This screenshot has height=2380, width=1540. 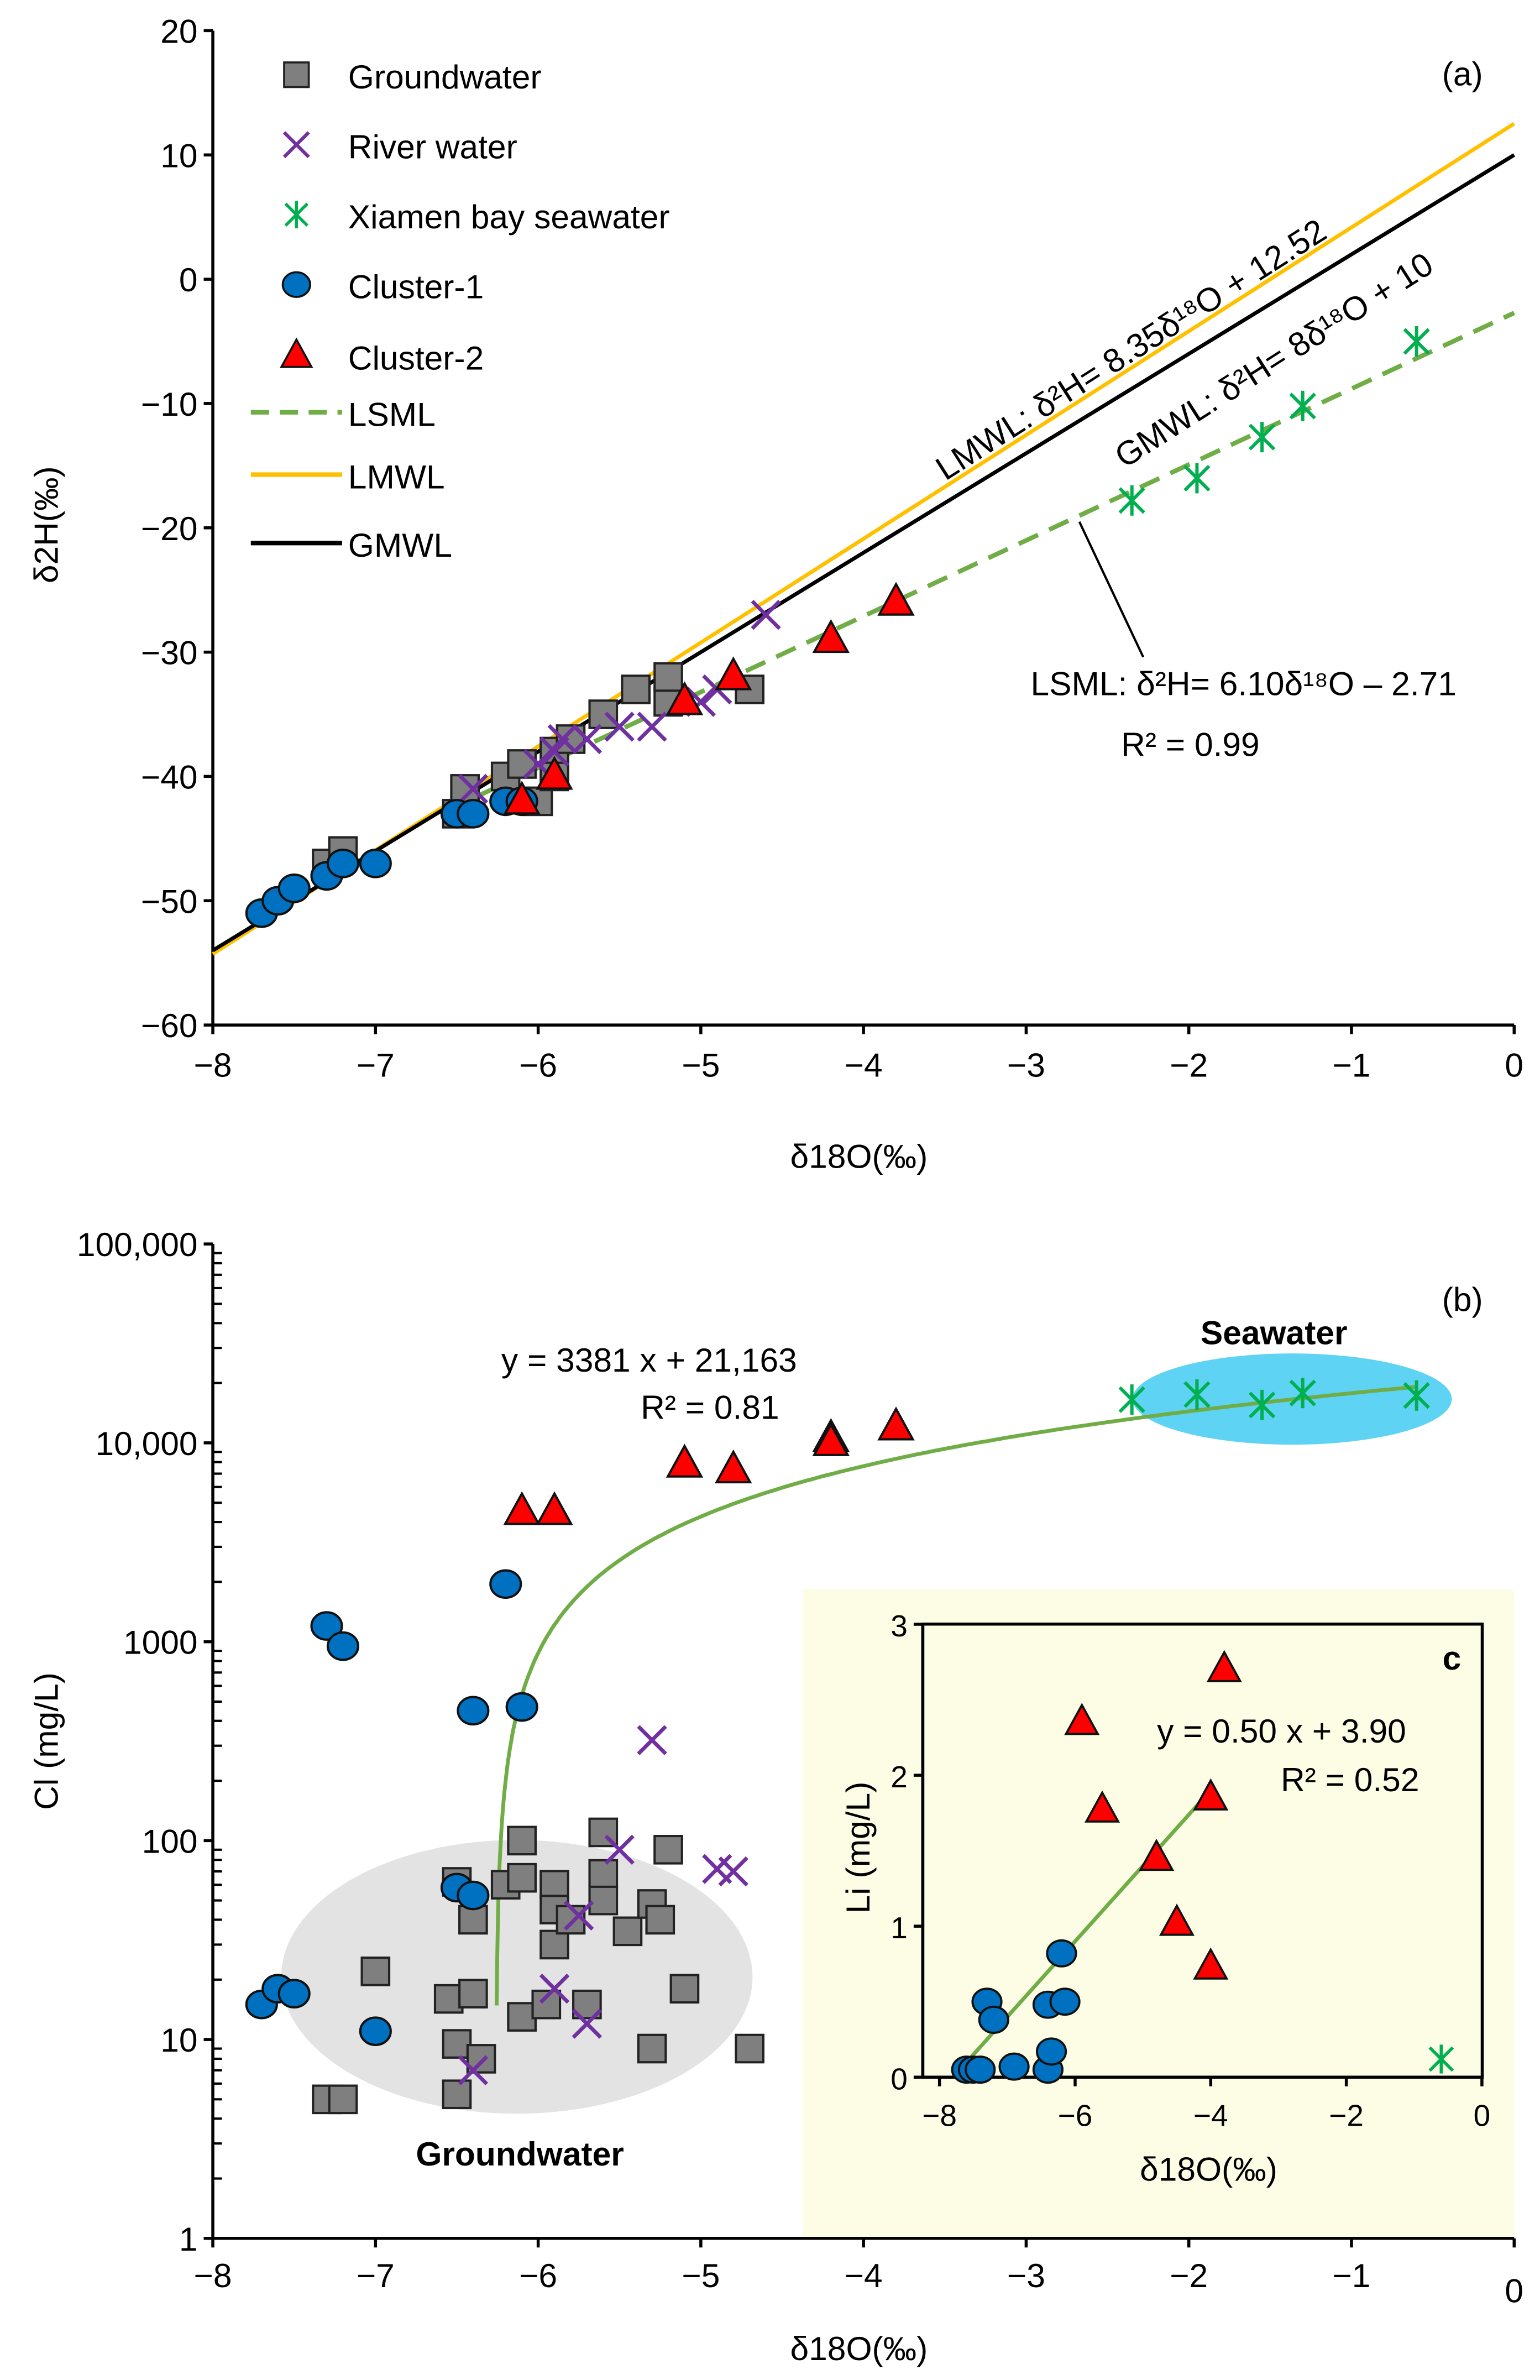 I want to click on y-tick-label: −40, so click(x=169, y=777).